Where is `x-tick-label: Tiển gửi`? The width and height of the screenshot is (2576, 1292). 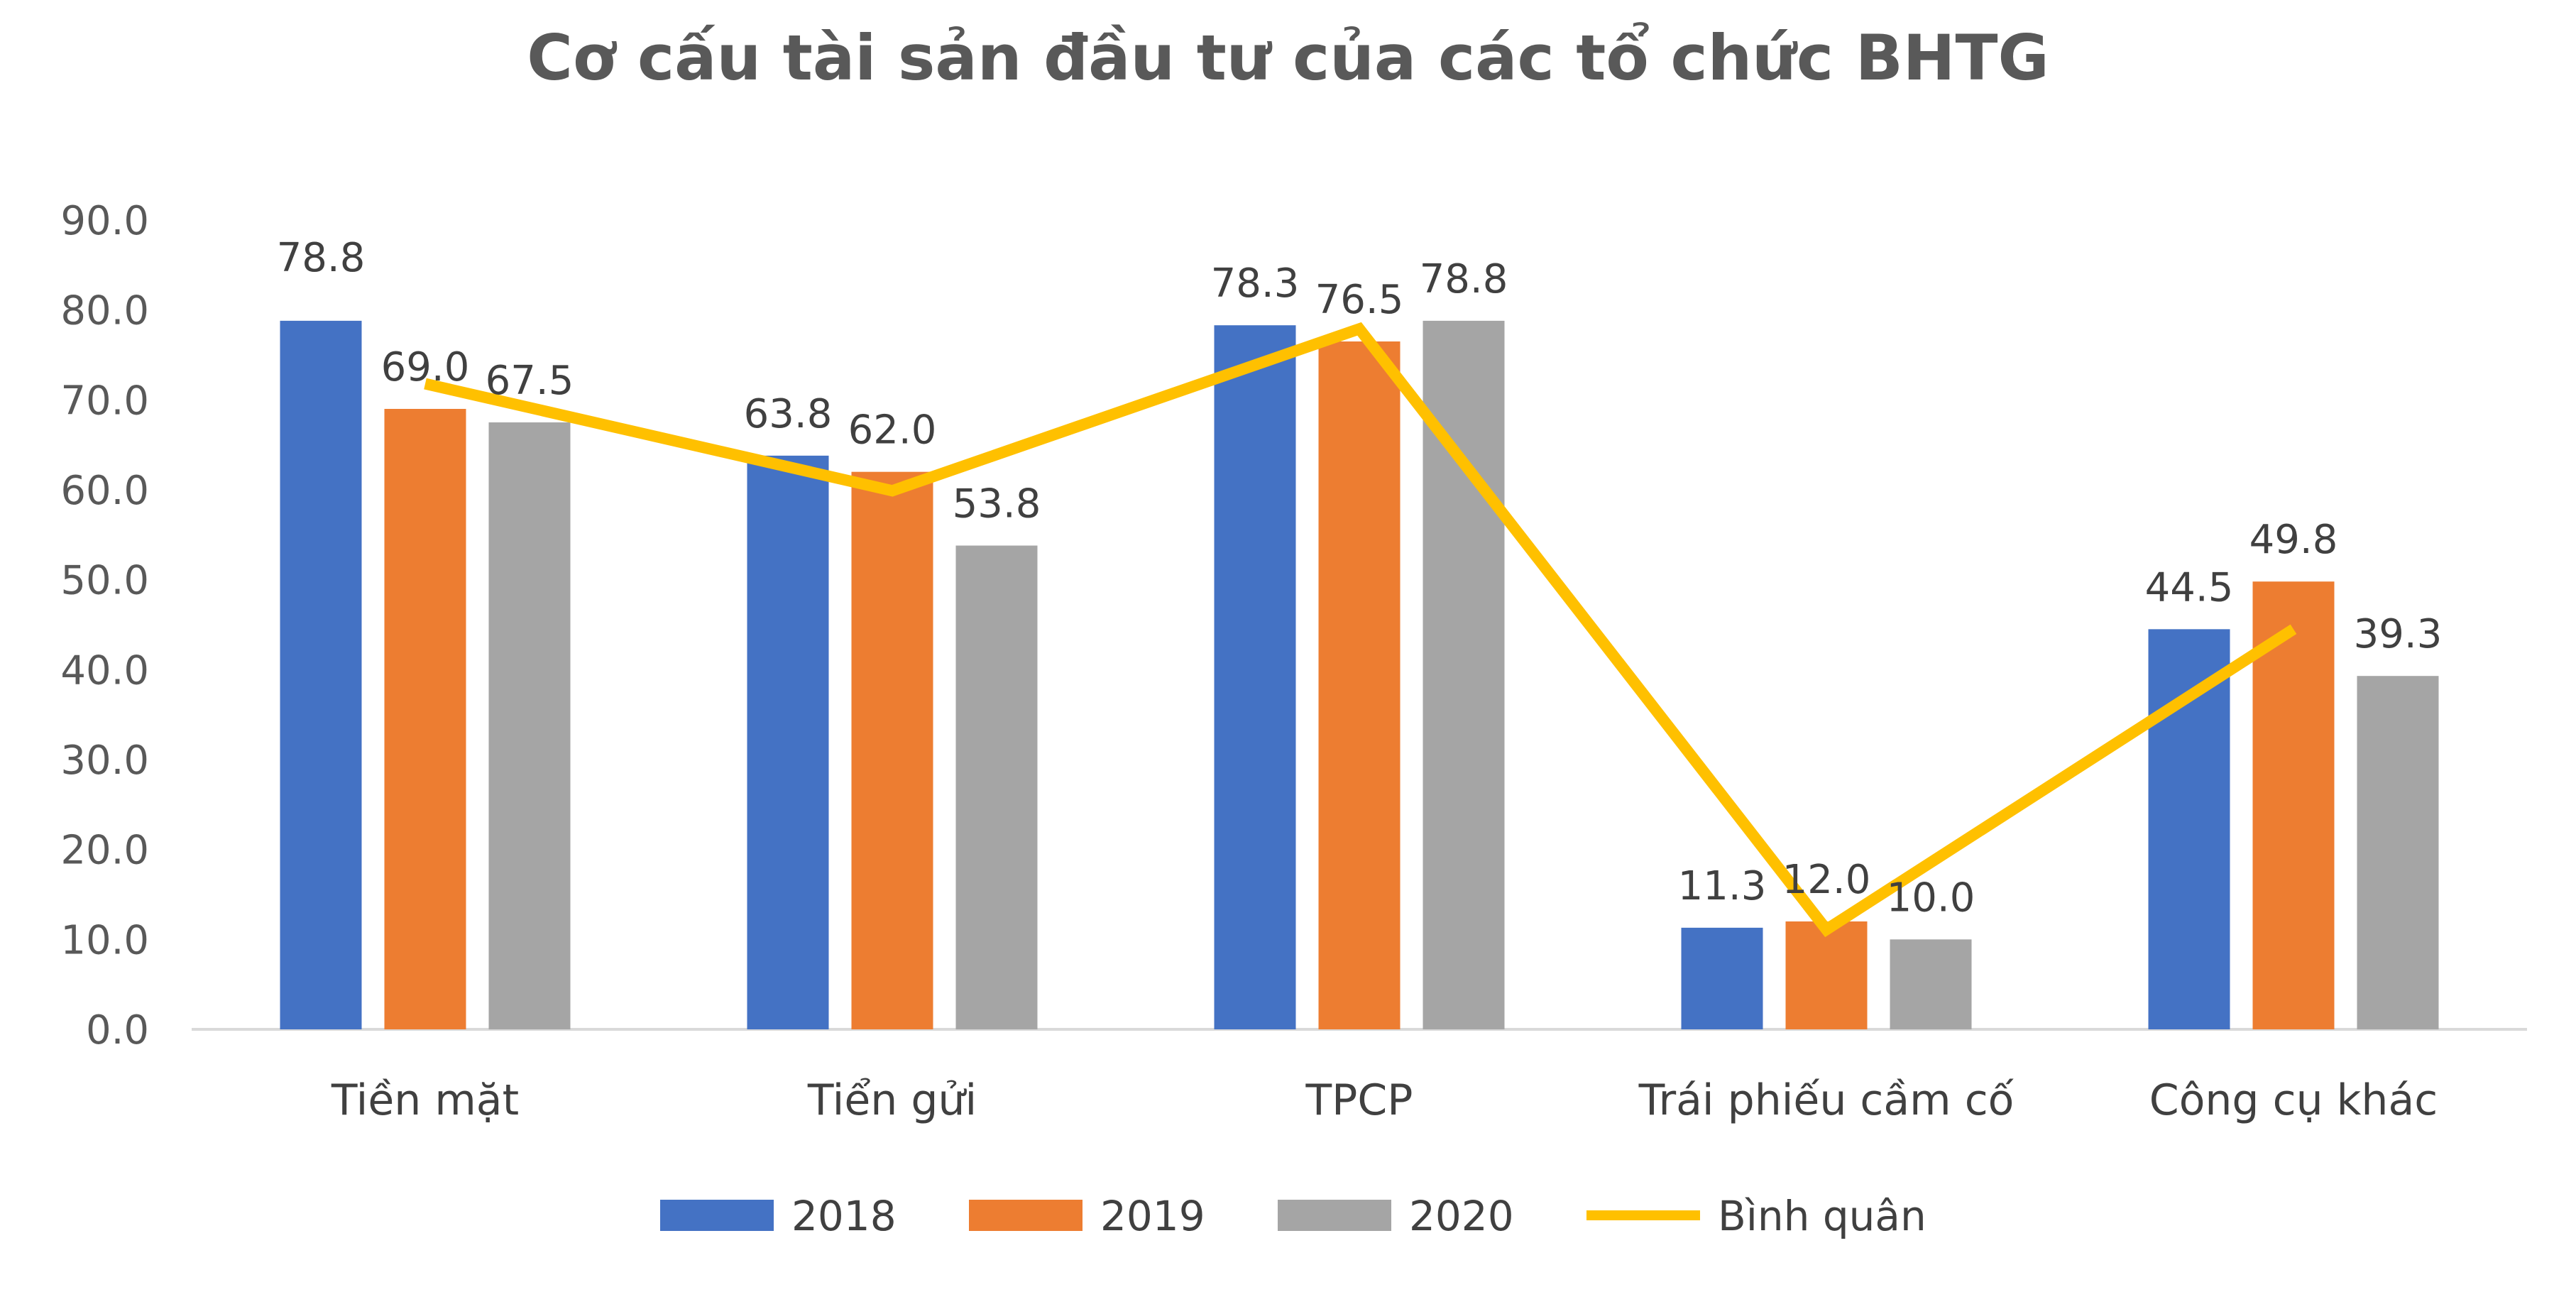
x-tick-label: Tiển gửi is located at coordinates (892, 1100).